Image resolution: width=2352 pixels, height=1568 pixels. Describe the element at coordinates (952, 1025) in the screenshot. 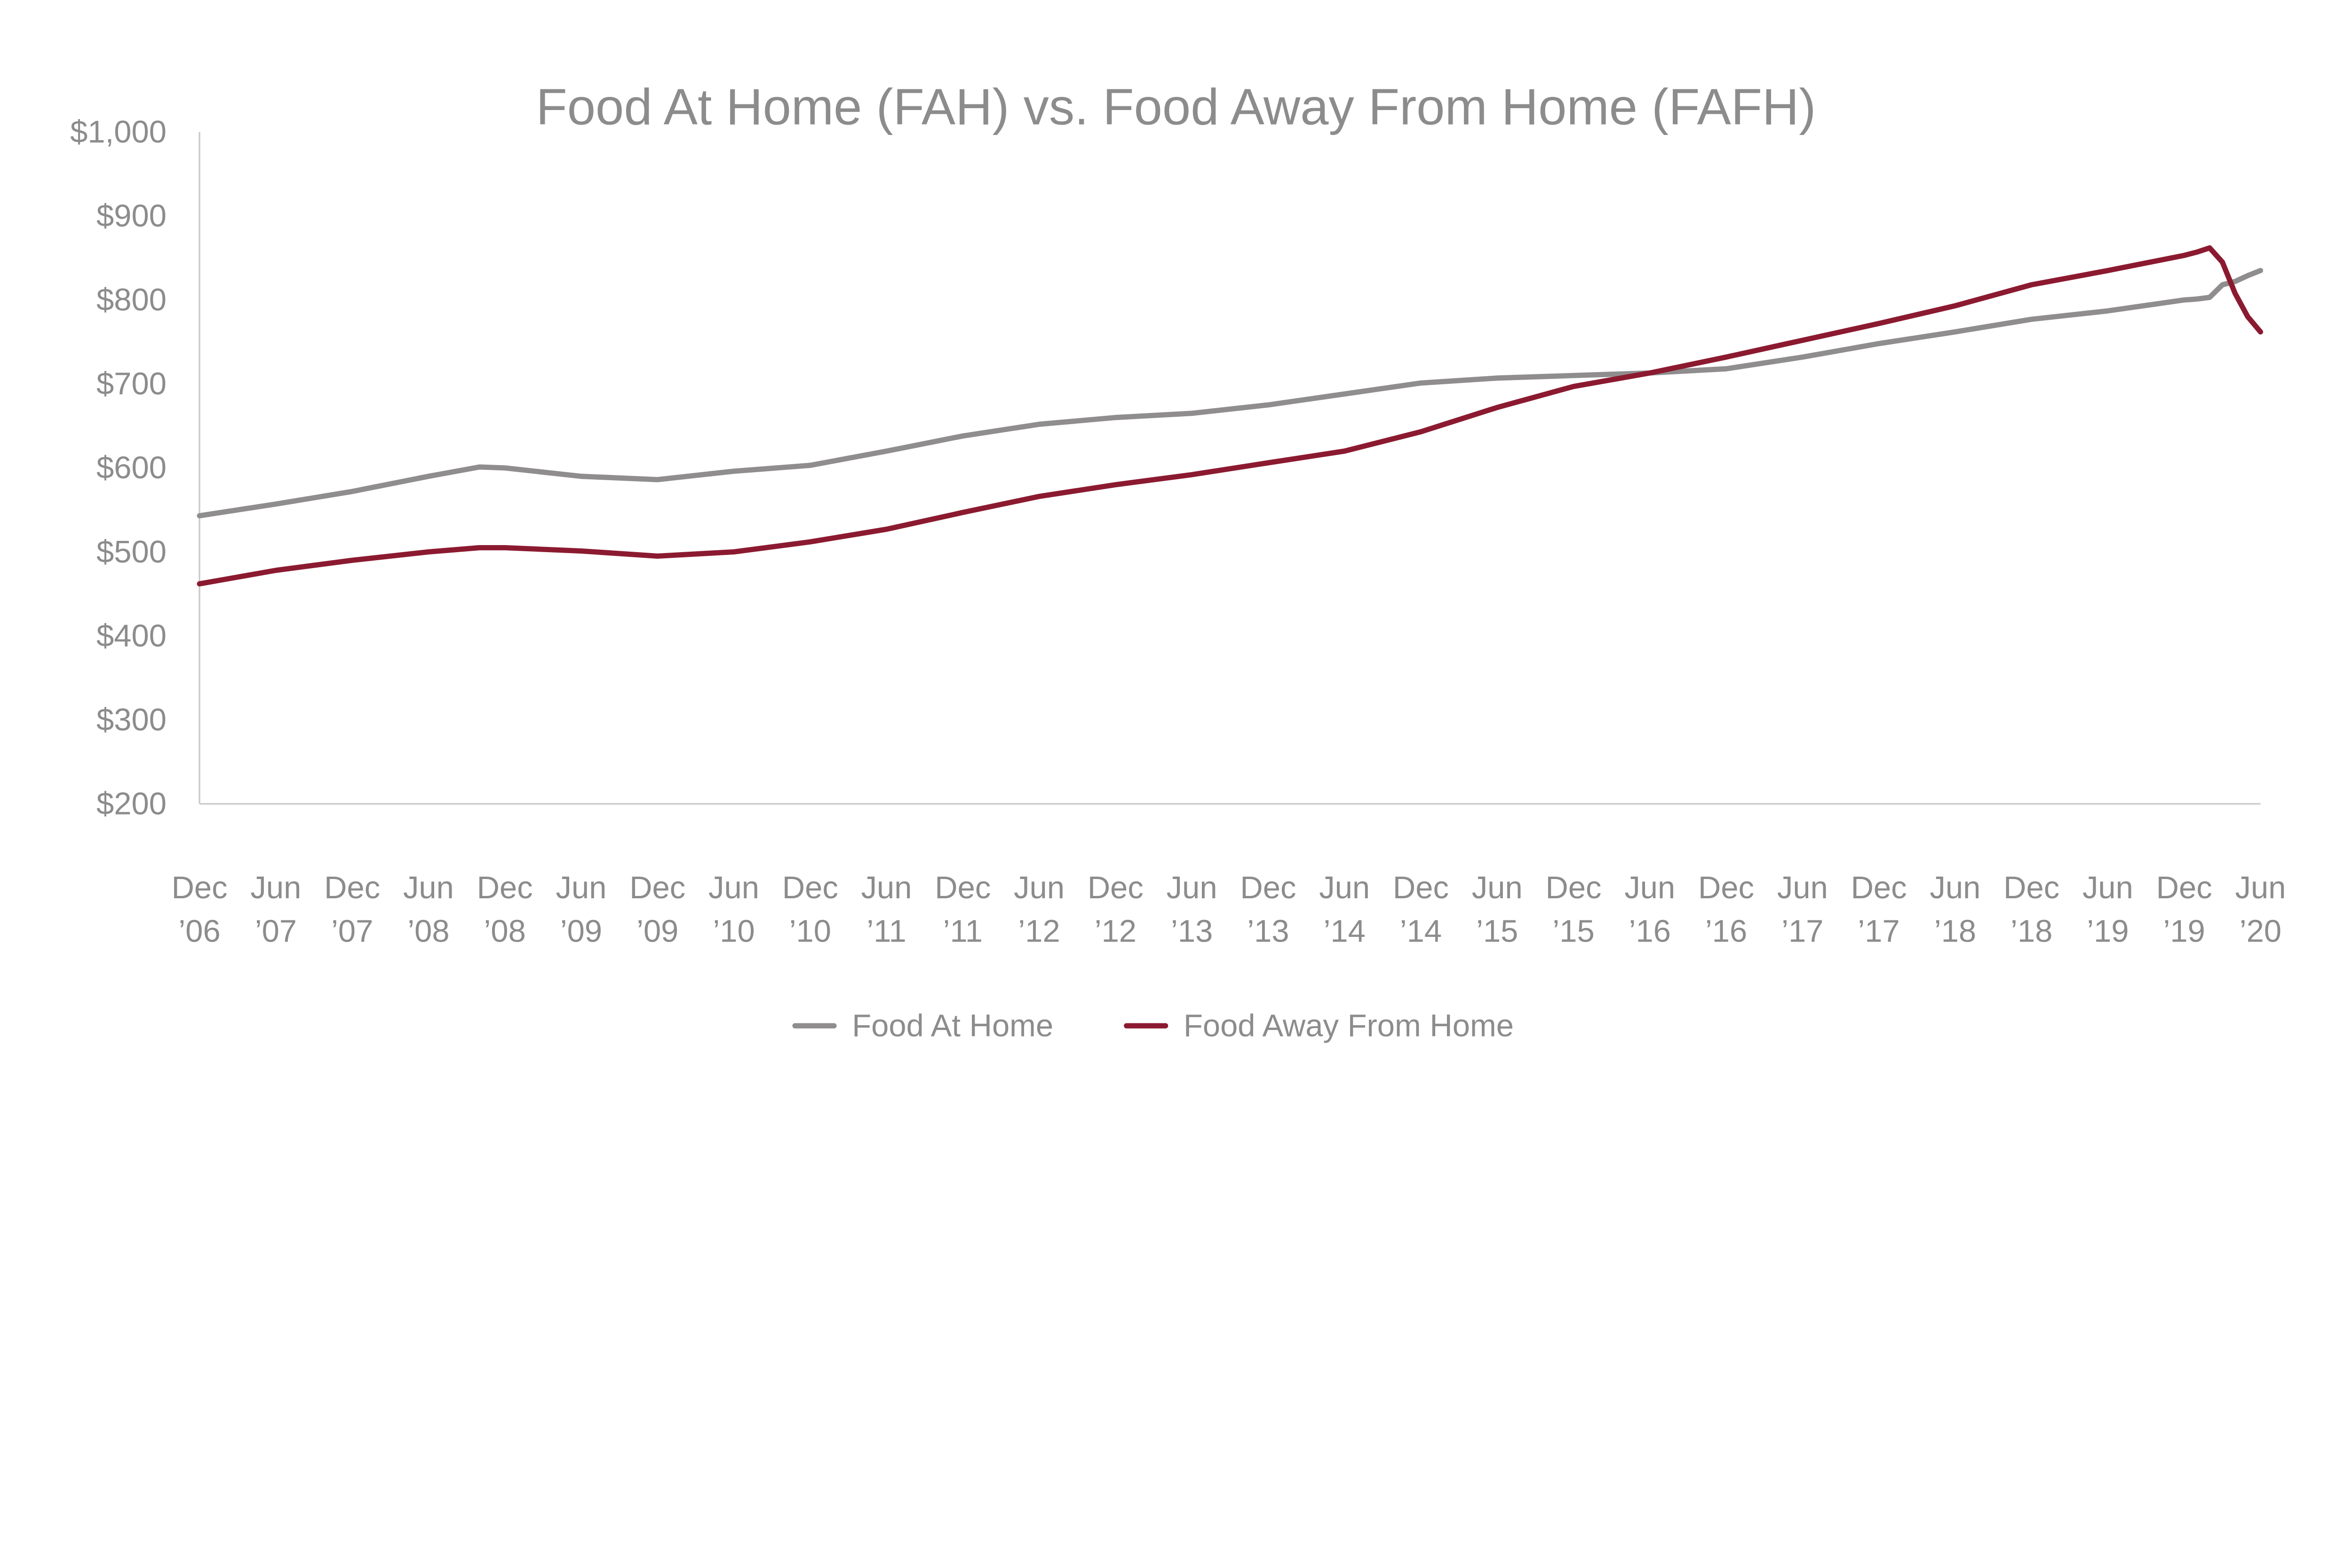

I see `legend-label-food-at-home: Food At Home` at that location.